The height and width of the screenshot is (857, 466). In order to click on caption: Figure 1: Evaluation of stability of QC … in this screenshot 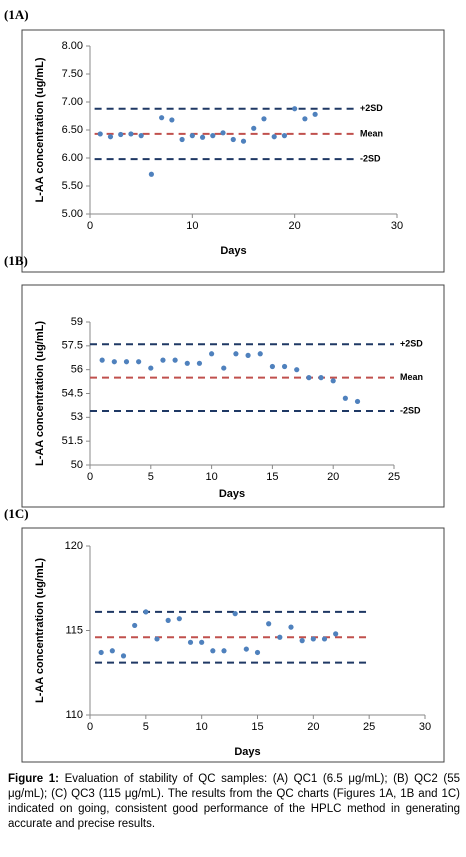, I will do `click(234, 802)`.